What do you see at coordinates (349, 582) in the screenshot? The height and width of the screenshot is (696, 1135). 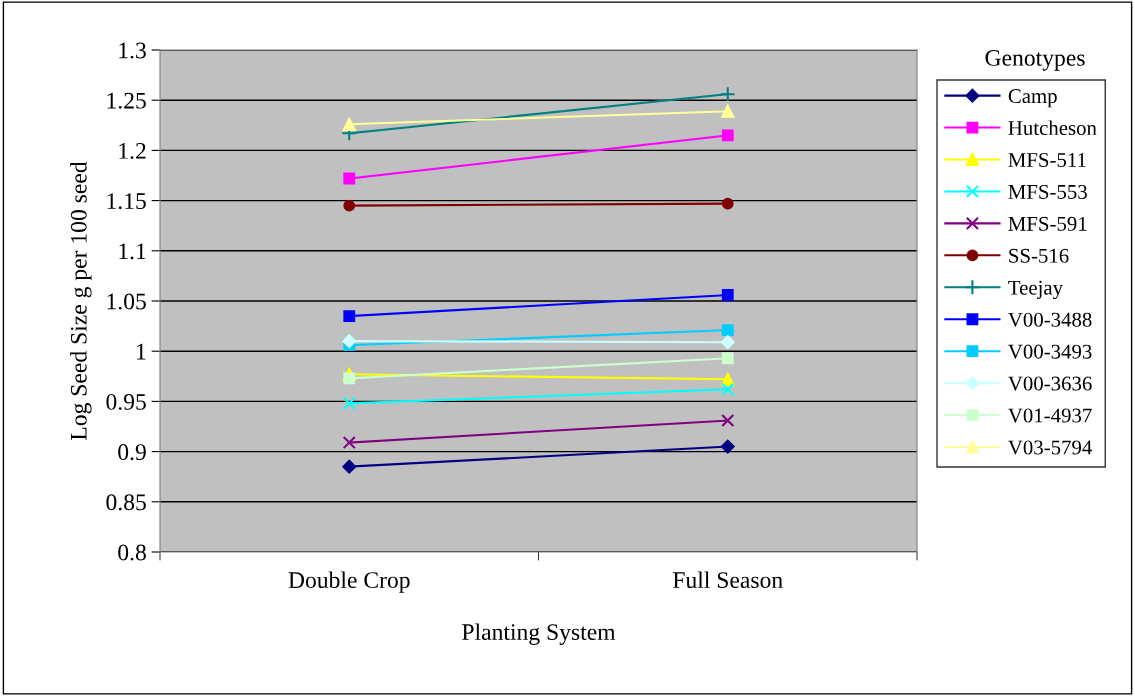 I see `x-tick-label: Double Crop` at bounding box center [349, 582].